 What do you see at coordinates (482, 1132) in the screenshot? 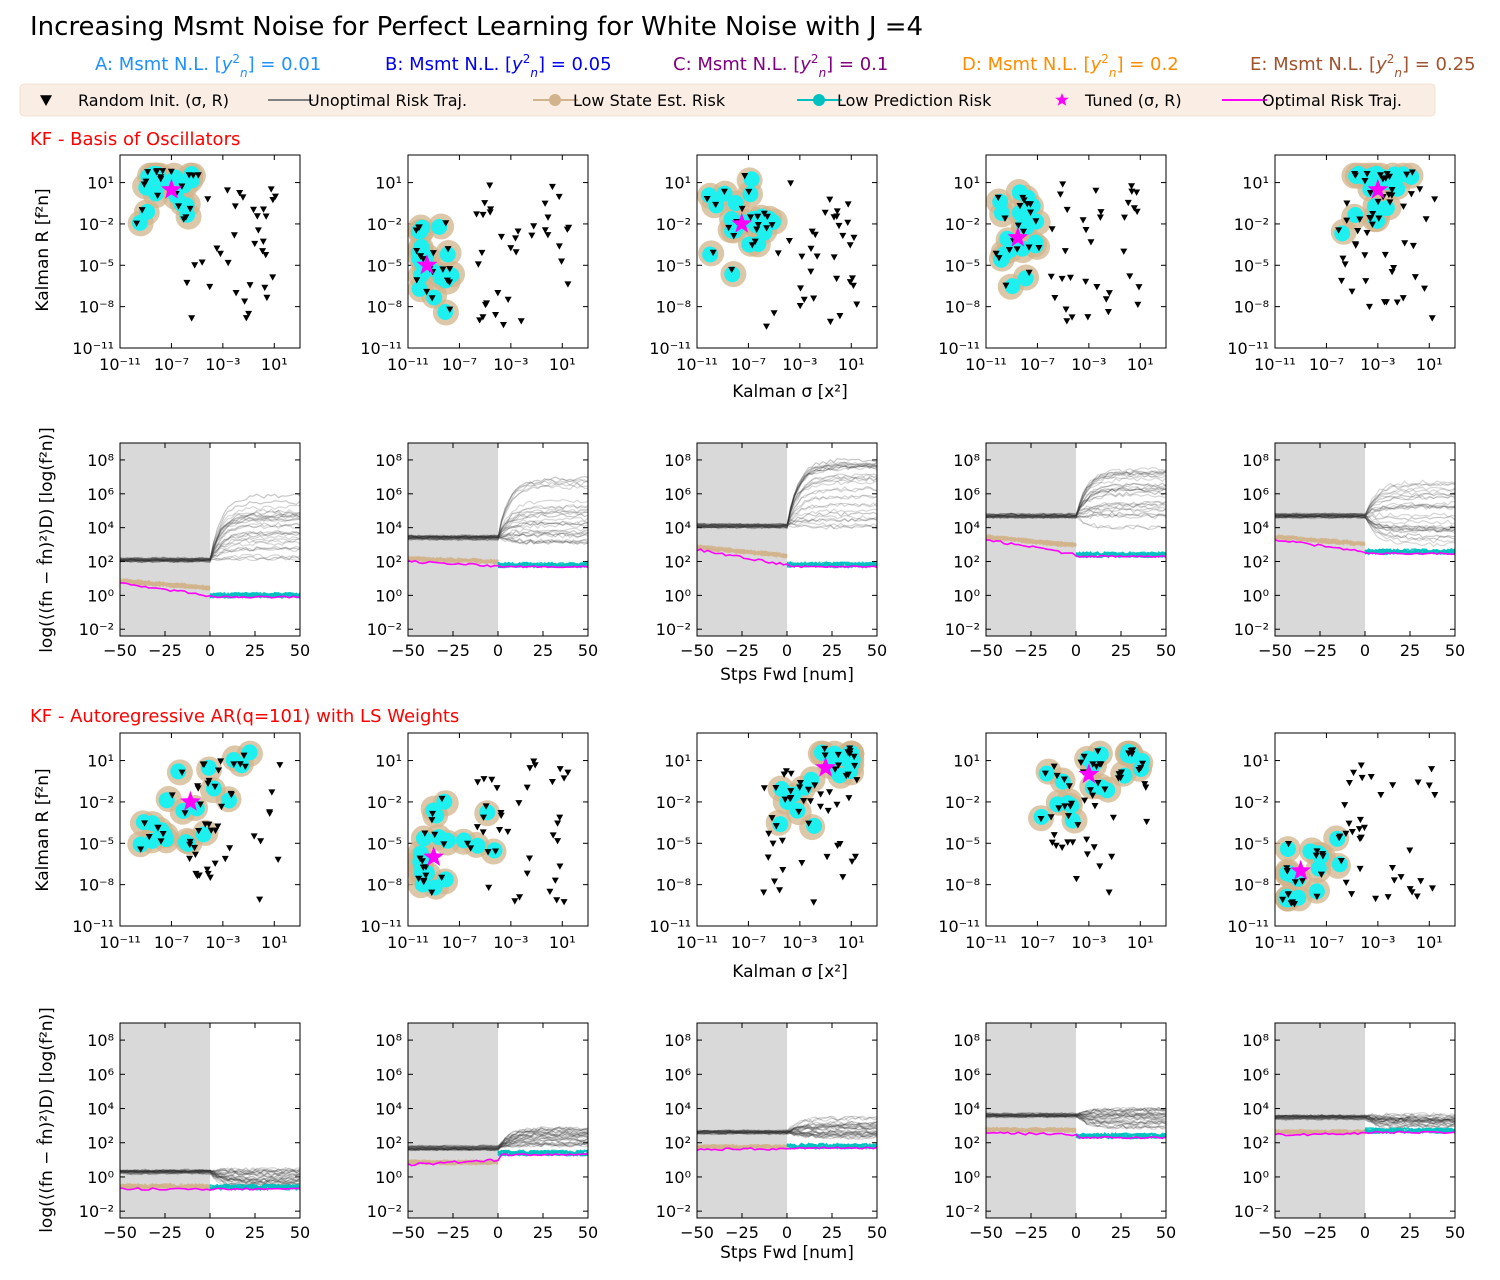
I see `panel-3-1: 10⁻² 10⁰ 10² 10⁴ 10⁶ 10⁸ −50 −25 0 25 50` at bounding box center [482, 1132].